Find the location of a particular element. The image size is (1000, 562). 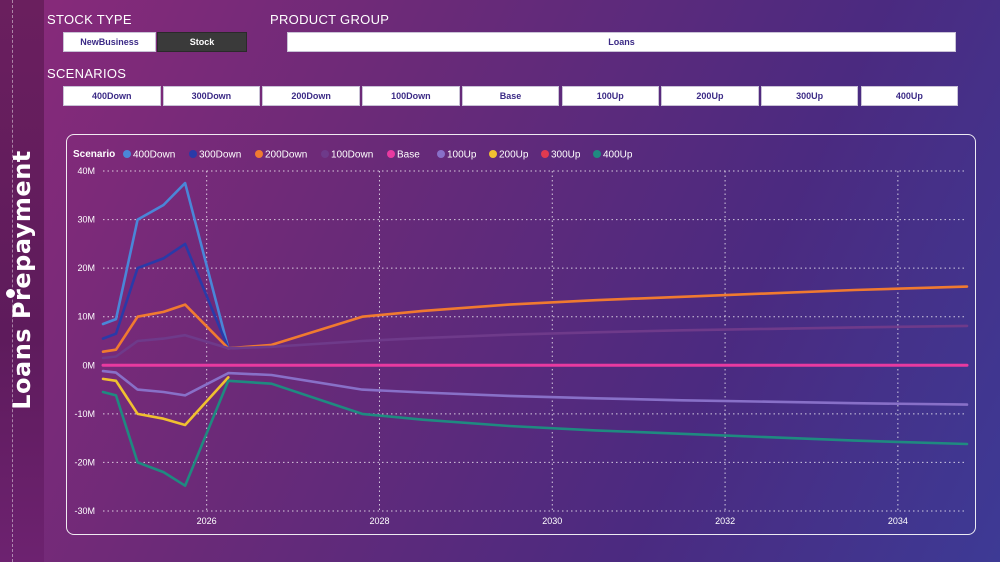

legend-title: Scenario is located at coordinates (94, 154).